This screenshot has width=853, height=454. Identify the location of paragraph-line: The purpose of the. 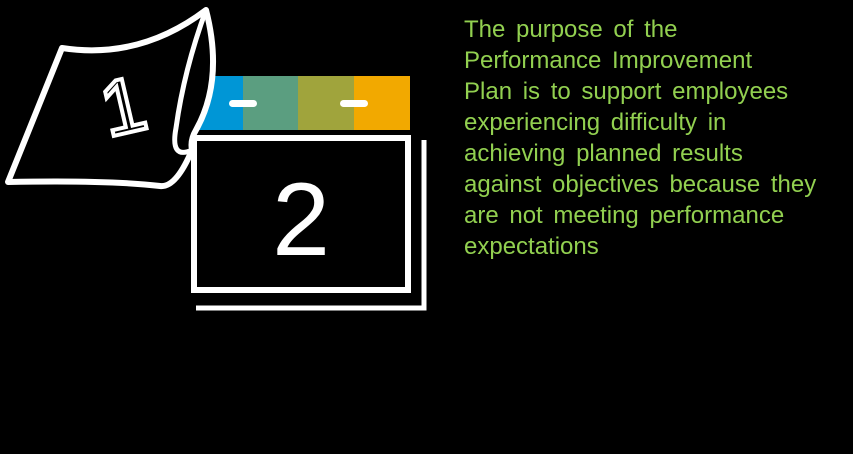
(571, 29).